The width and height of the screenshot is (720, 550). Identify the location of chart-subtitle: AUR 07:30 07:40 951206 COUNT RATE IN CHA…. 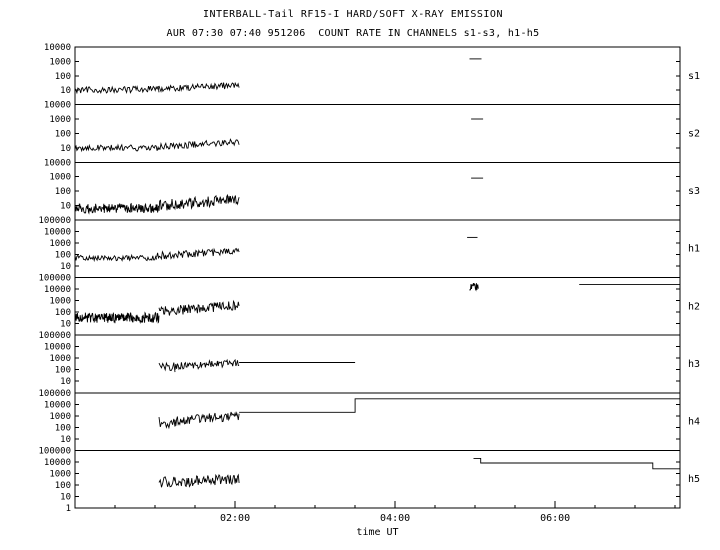
(353, 33).